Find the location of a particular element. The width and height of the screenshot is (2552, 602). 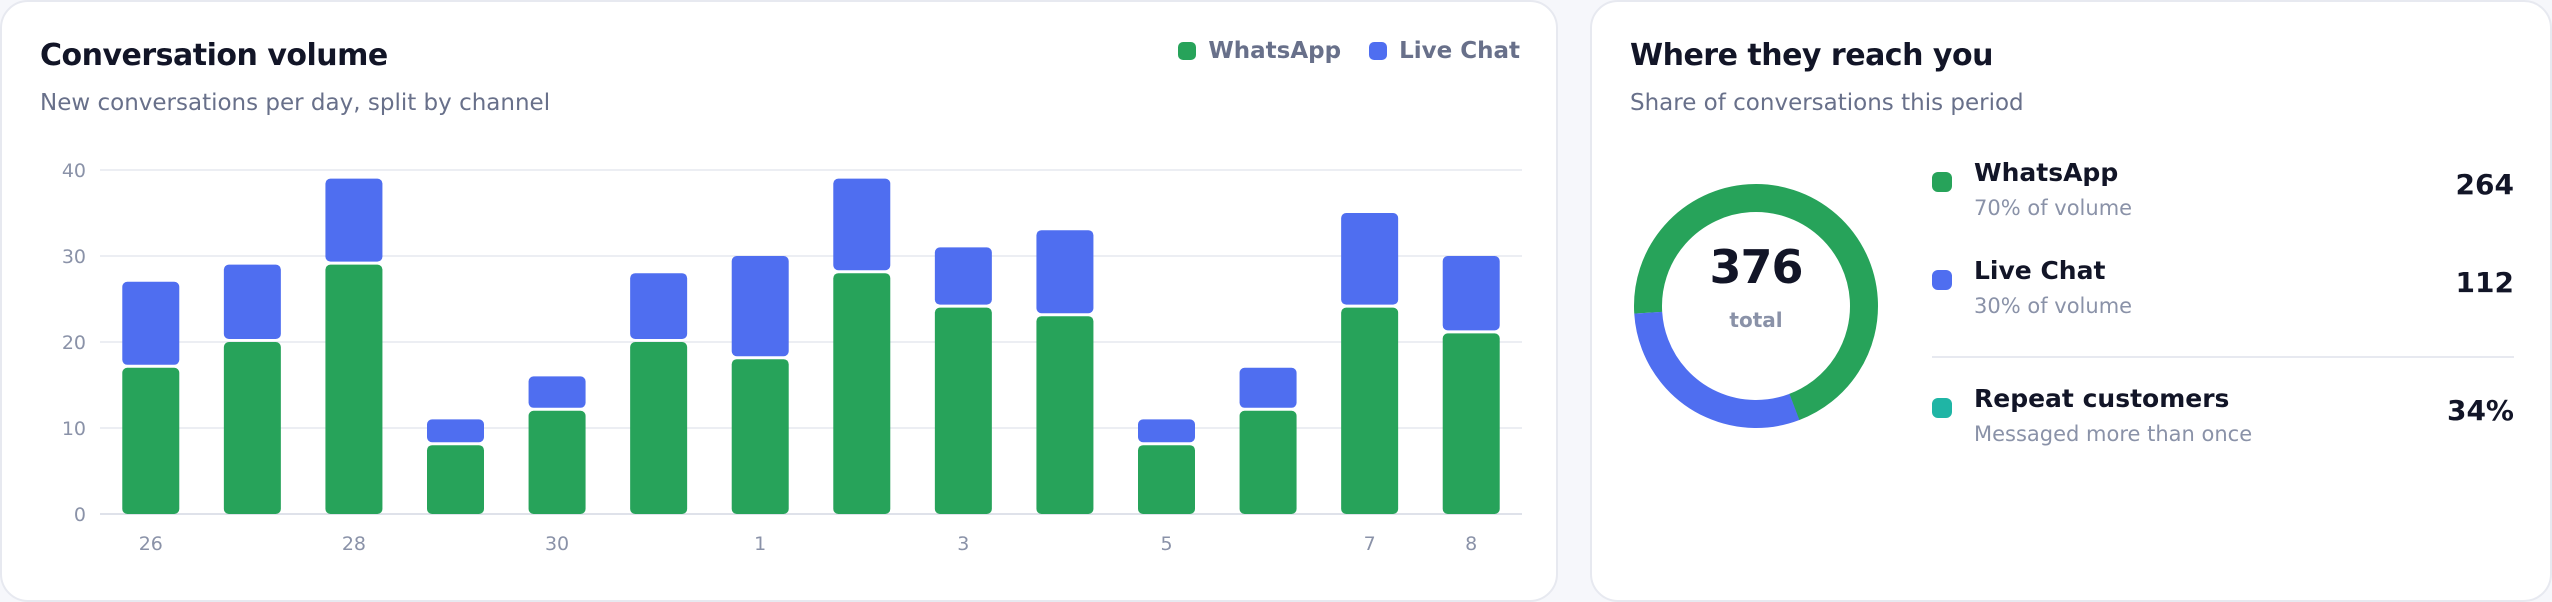

x-tick-label: 26 is located at coordinates (151, 544).